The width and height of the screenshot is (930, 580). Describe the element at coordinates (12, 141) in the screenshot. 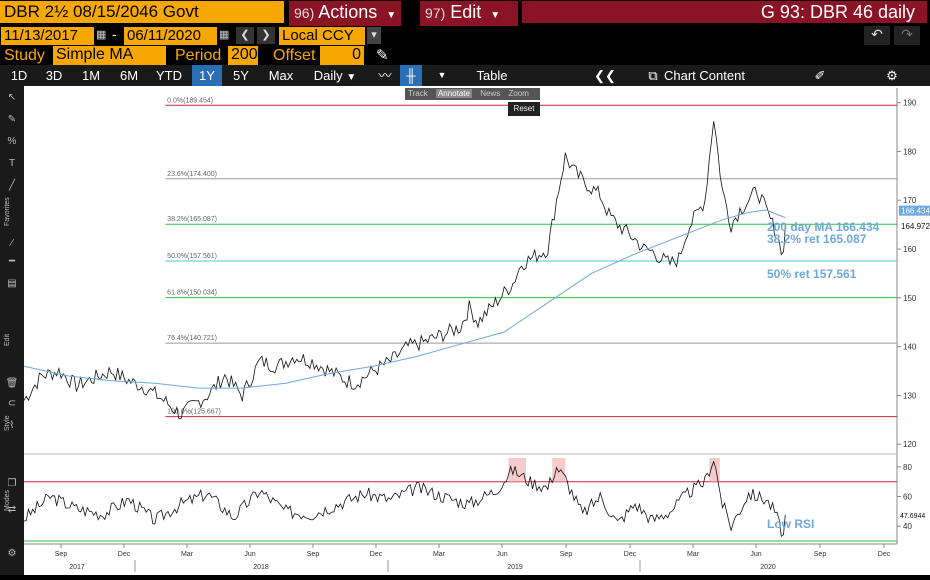

I see `fib-icon: %` at that location.